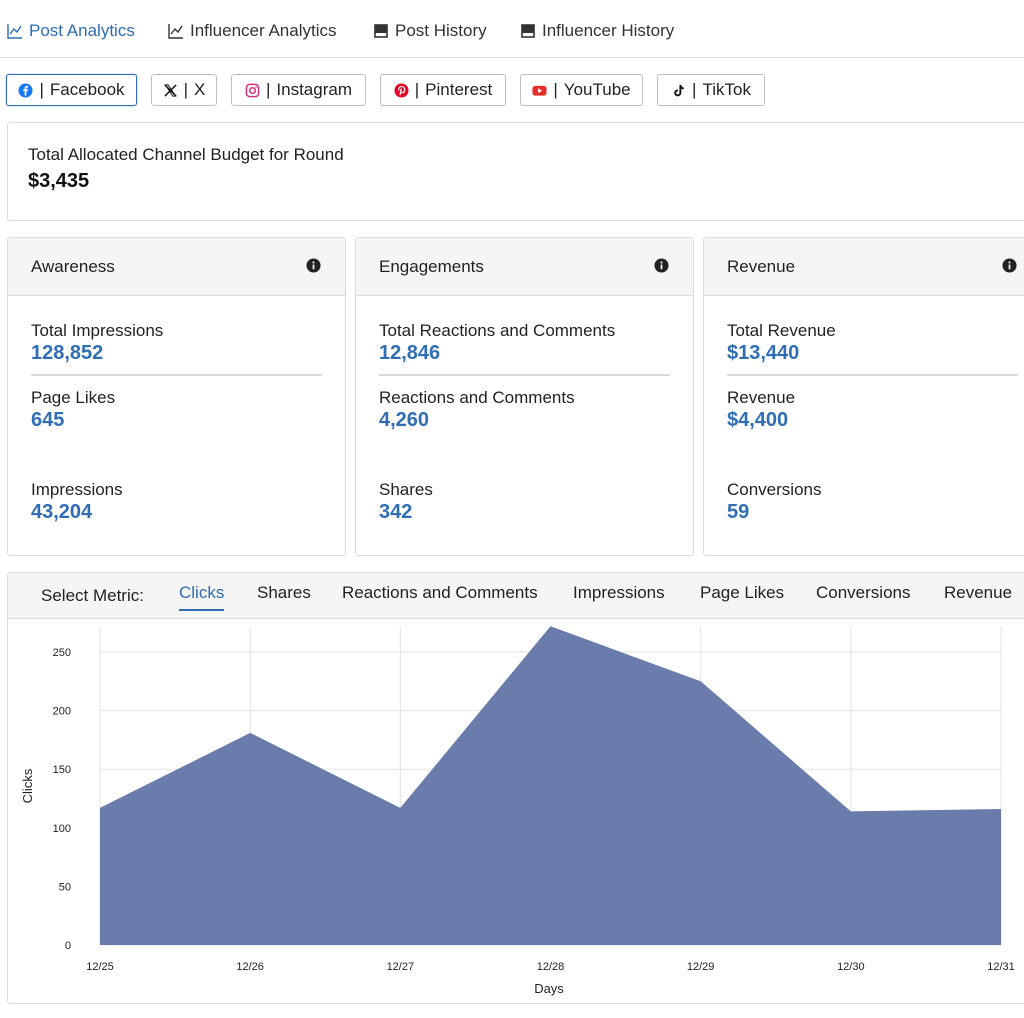 This screenshot has height=1018, width=1024. Describe the element at coordinates (396, 512) in the screenshot. I see `shares-value: 342` at that location.